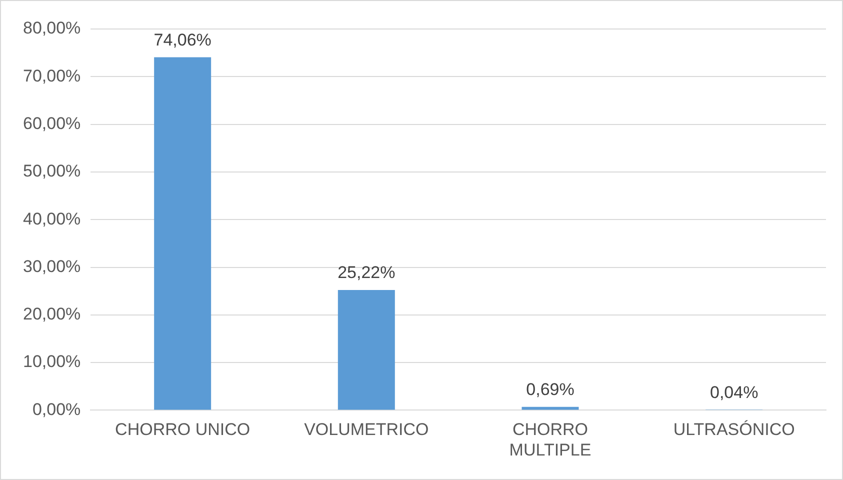 The height and width of the screenshot is (480, 843). Describe the element at coordinates (182, 430) in the screenshot. I see `x-tick-label: CHORRO UNICO` at that location.